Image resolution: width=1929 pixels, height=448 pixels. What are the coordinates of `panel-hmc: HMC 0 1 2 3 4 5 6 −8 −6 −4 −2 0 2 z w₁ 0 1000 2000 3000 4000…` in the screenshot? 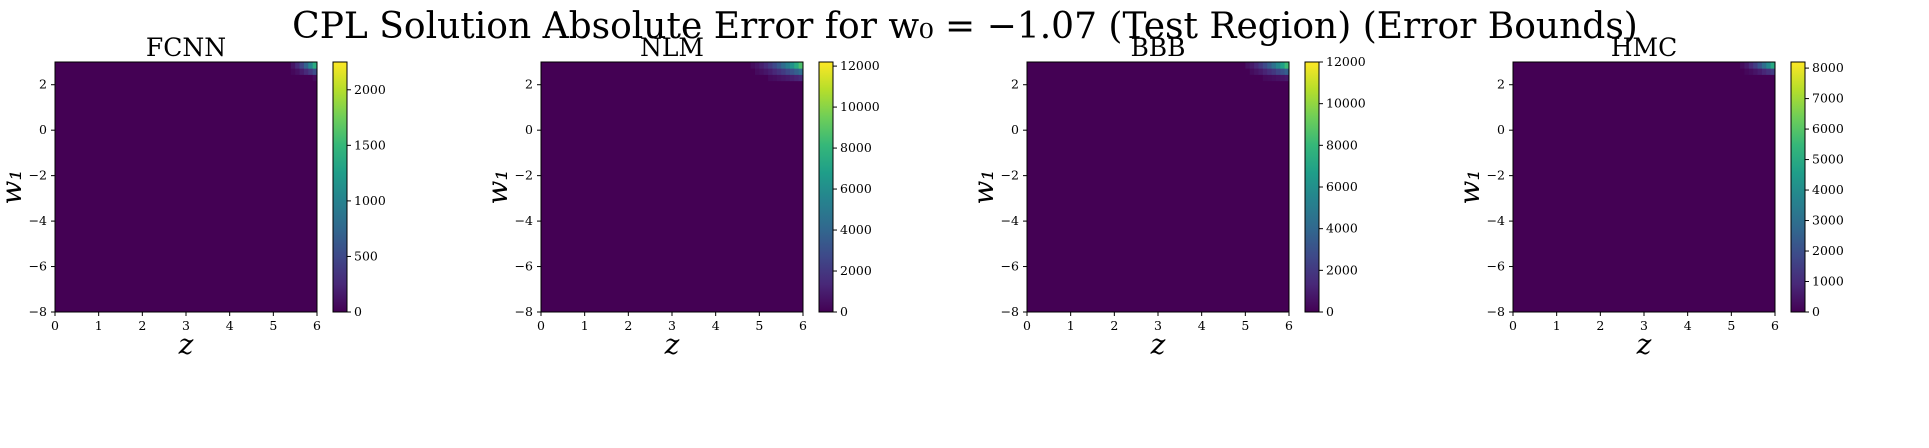 It's located at (1648, 197).